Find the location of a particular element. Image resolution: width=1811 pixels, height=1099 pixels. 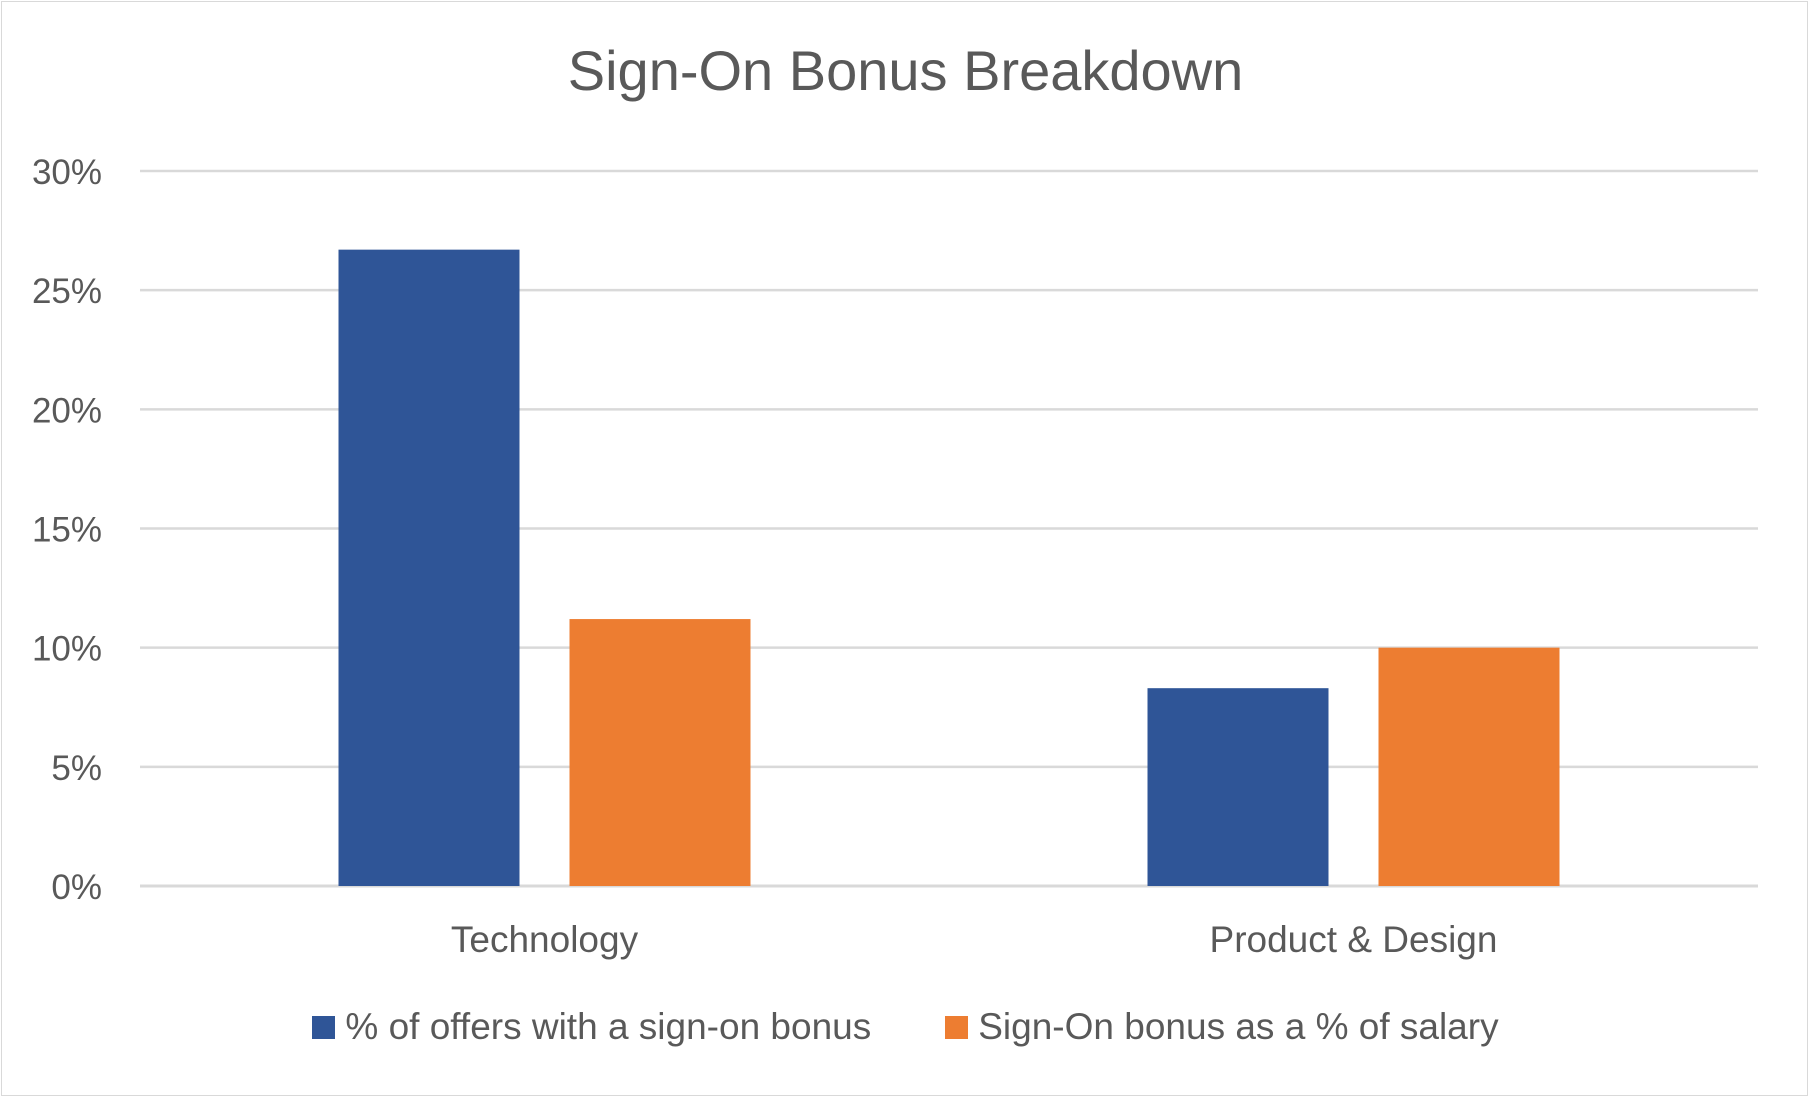

legend-label-offers-with-bonus: % of offers with a sign-on bonus is located at coordinates (608, 1026).